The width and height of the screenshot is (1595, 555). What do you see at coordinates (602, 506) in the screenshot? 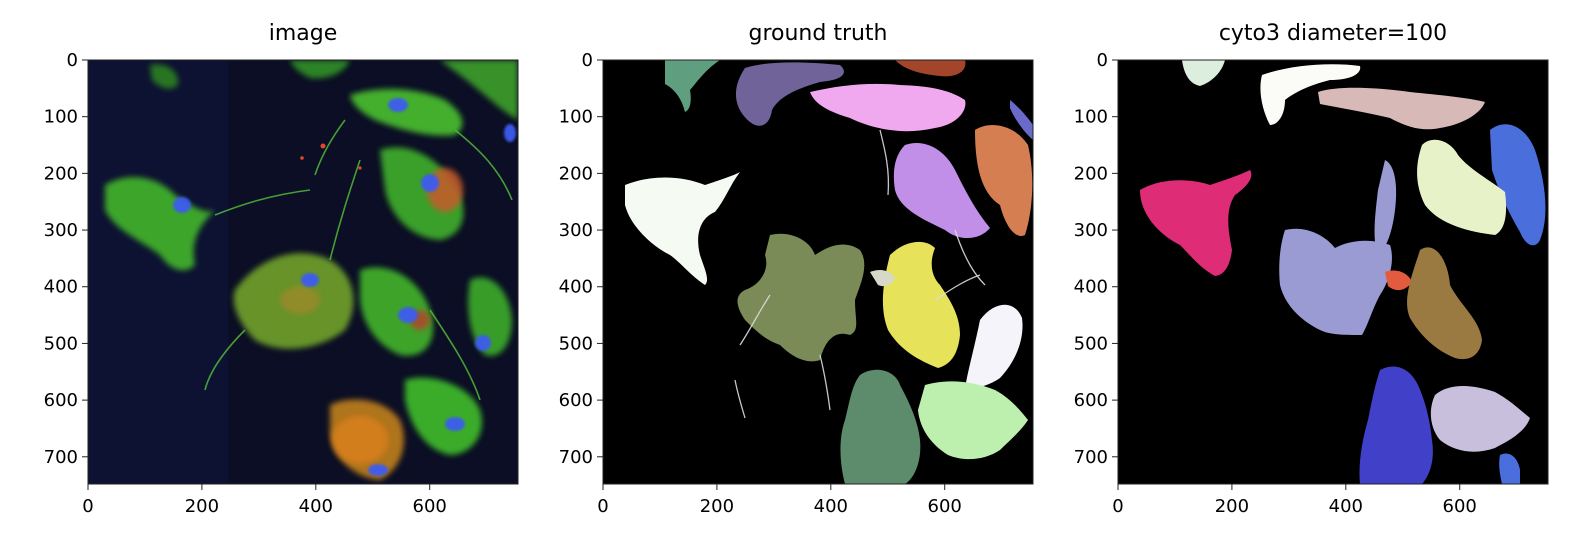
I see `ground-truth-x-tick-label: 0` at bounding box center [602, 506].